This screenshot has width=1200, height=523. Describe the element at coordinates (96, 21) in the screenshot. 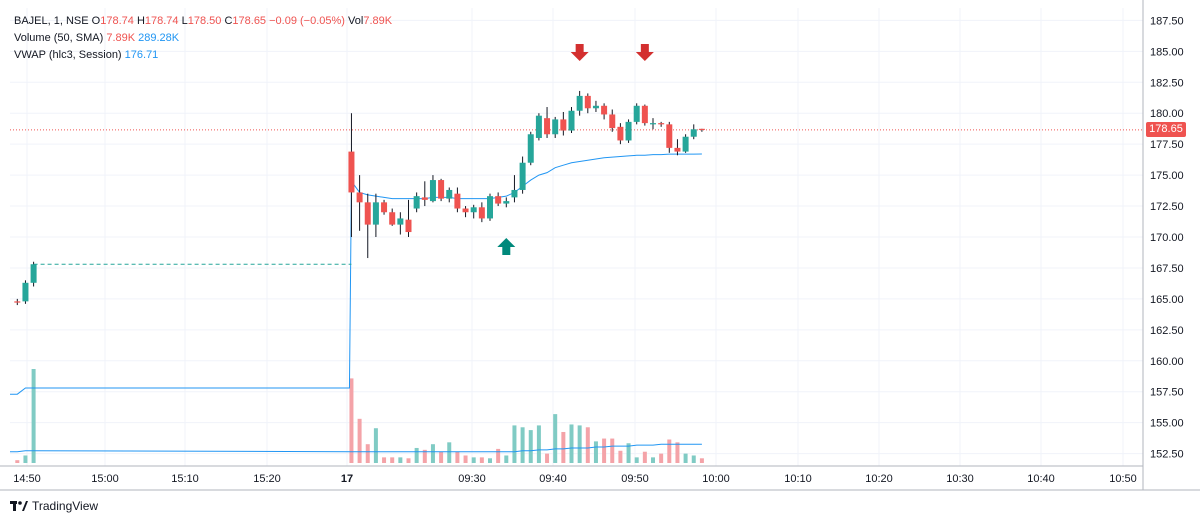

I see `open-label: O` at that location.